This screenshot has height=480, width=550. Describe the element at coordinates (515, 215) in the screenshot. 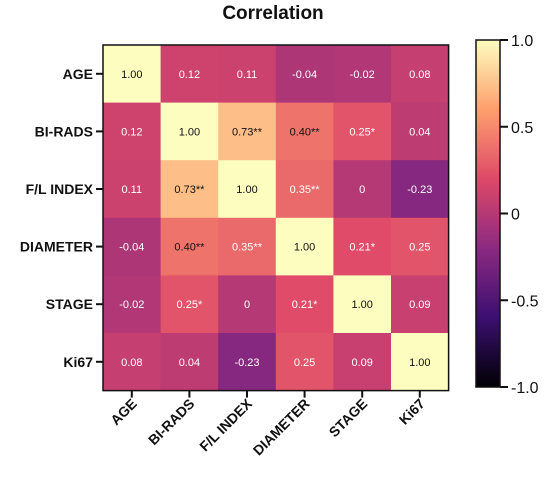

I see `colorbar-tick-label: 0` at that location.